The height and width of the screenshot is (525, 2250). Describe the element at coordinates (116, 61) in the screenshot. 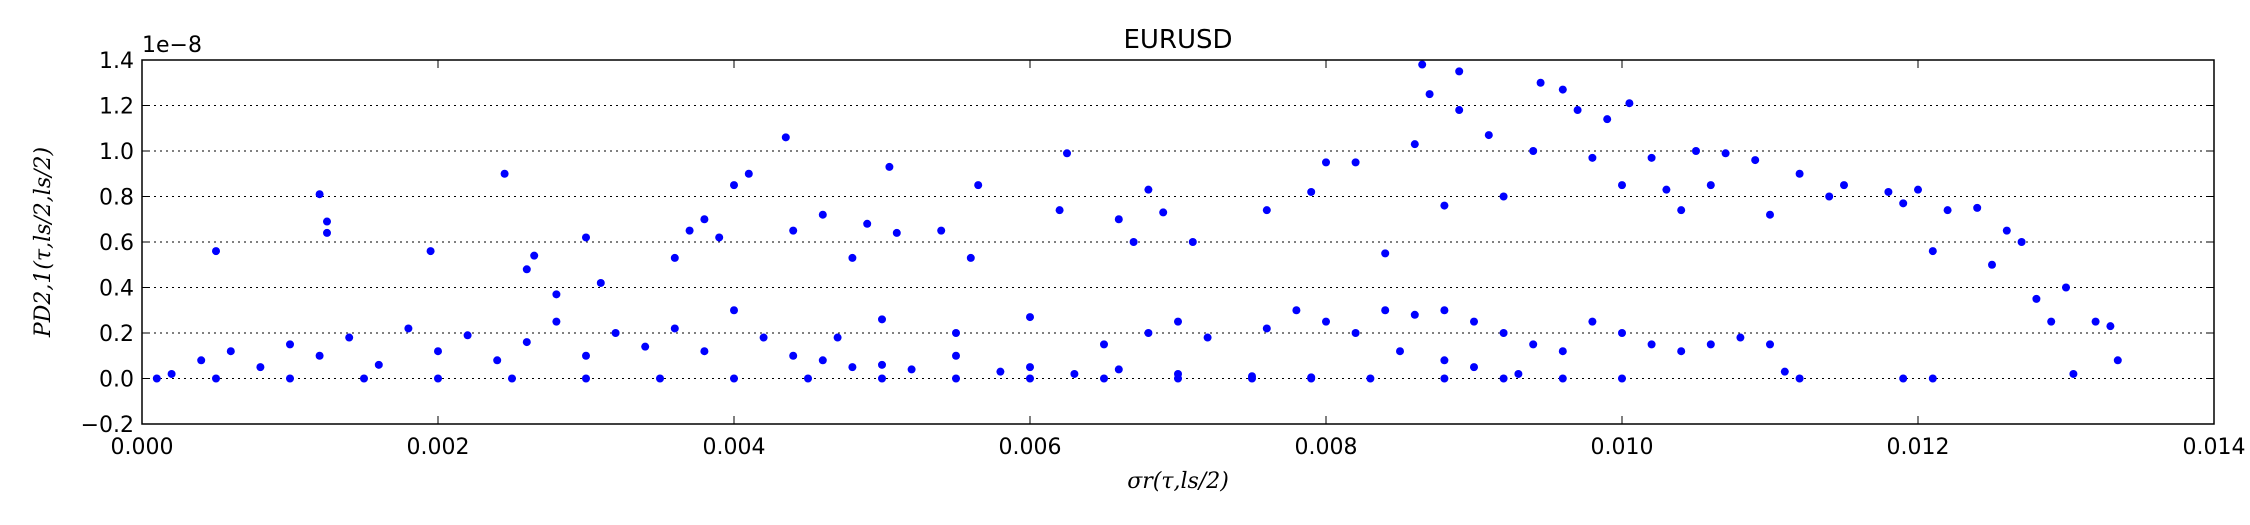

I see `y-tick-label: 1.4` at that location.